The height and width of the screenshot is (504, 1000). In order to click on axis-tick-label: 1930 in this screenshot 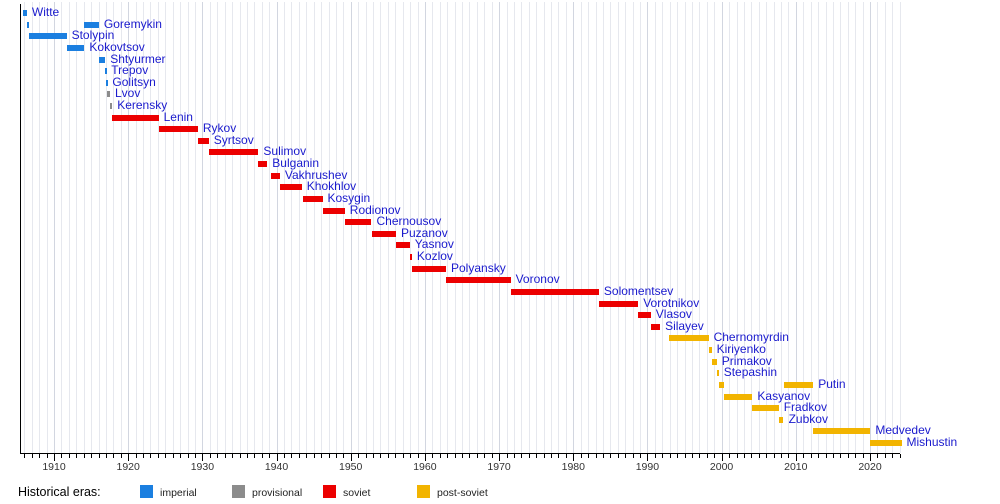, I will do `click(202, 467)`.